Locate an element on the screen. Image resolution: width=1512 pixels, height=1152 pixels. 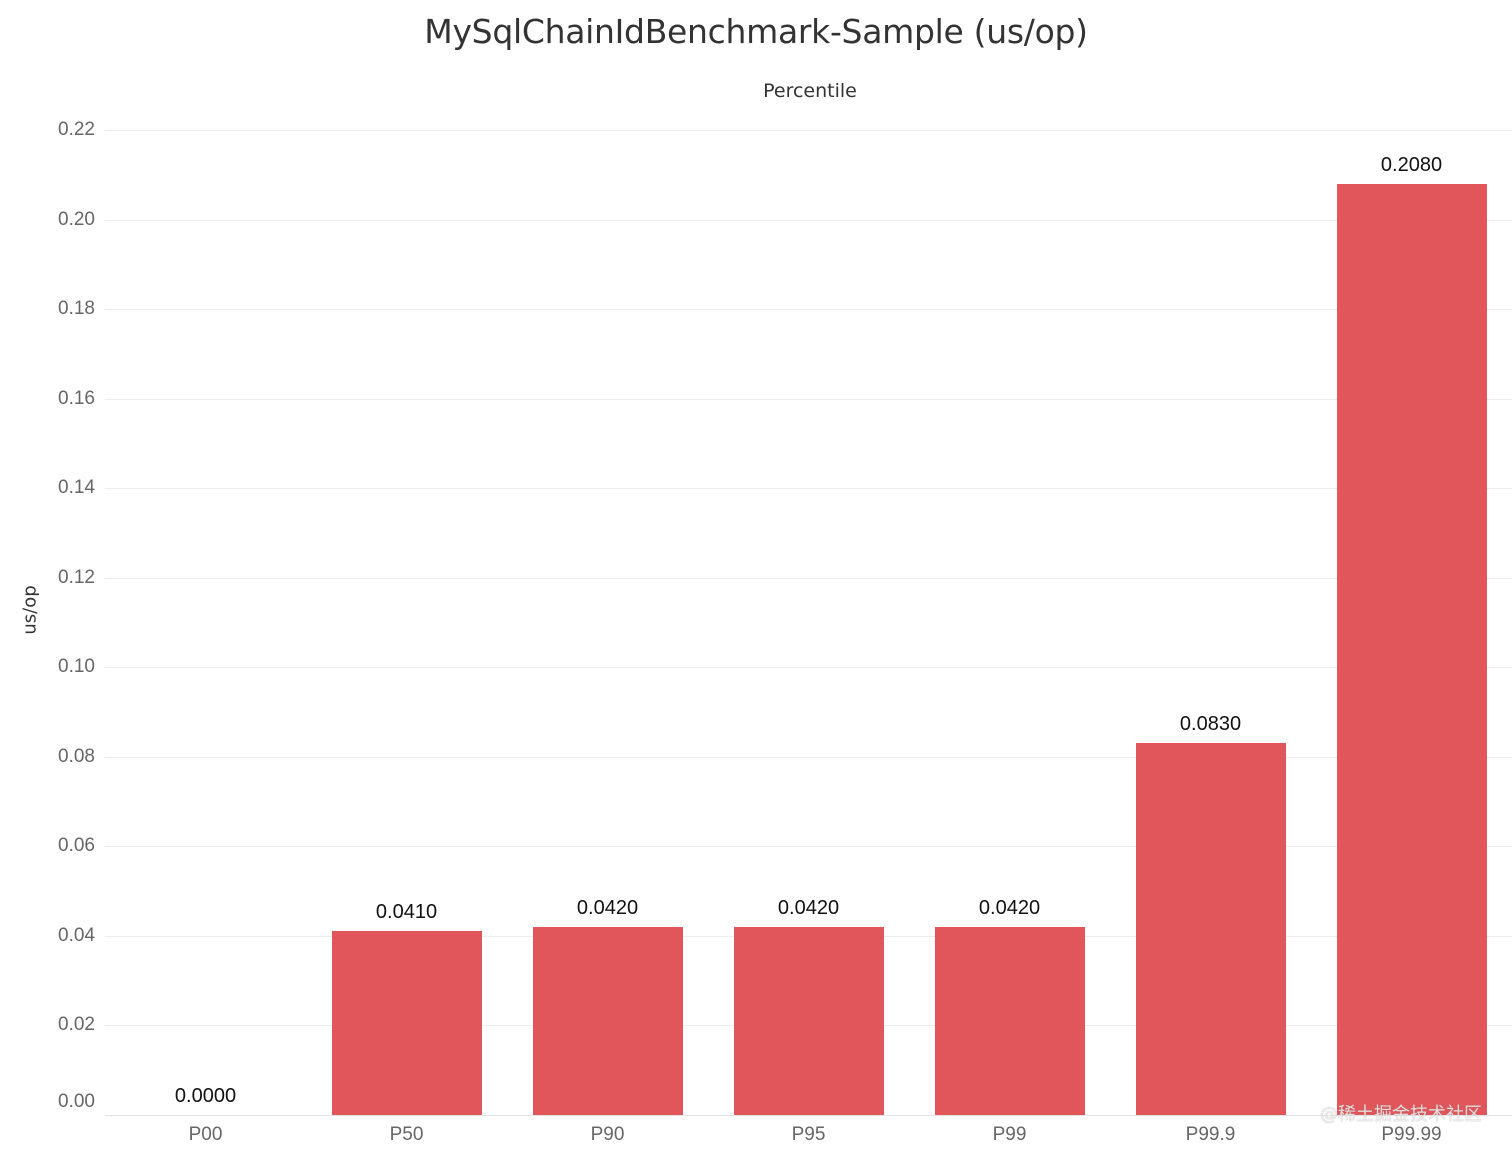
y-tick-label: 0.22 is located at coordinates (76, 129).